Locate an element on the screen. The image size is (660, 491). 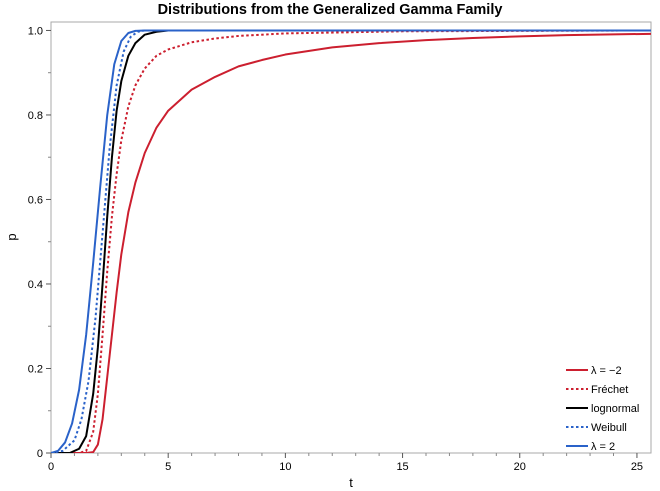
y-tick-label: 0.2 is located at coordinates (35, 369).